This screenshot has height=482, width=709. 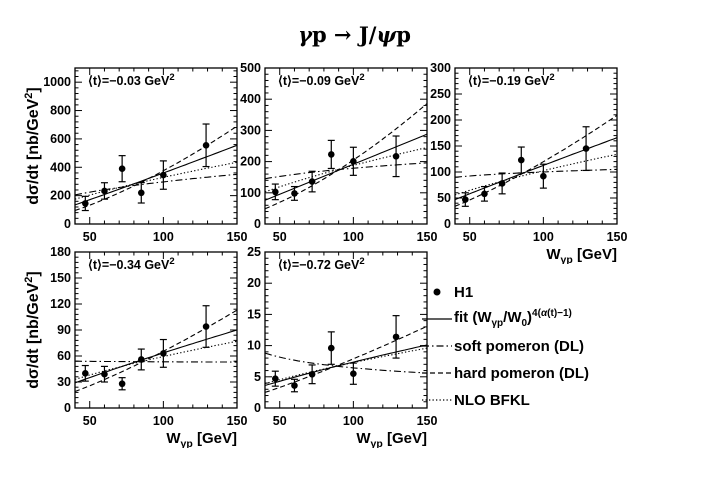 What do you see at coordinates (437, 373) in the screenshot?
I see `legend-marker-dashed-icon` at bounding box center [437, 373].